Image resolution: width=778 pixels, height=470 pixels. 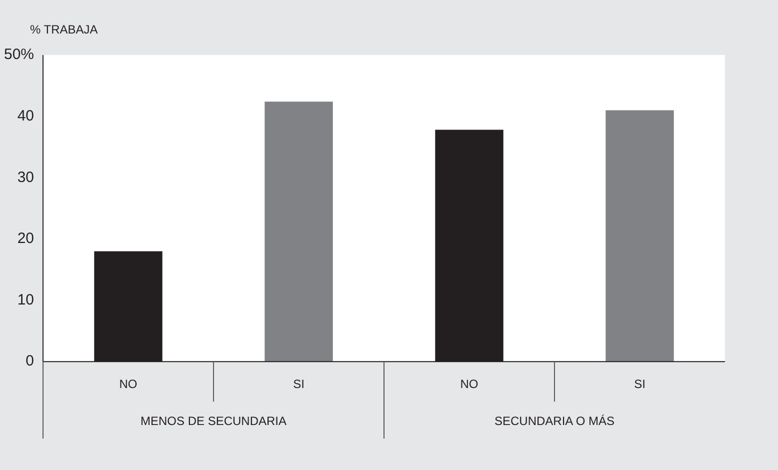 What do you see at coordinates (25, 299) in the screenshot?
I see `y-tick-label: 10` at bounding box center [25, 299].